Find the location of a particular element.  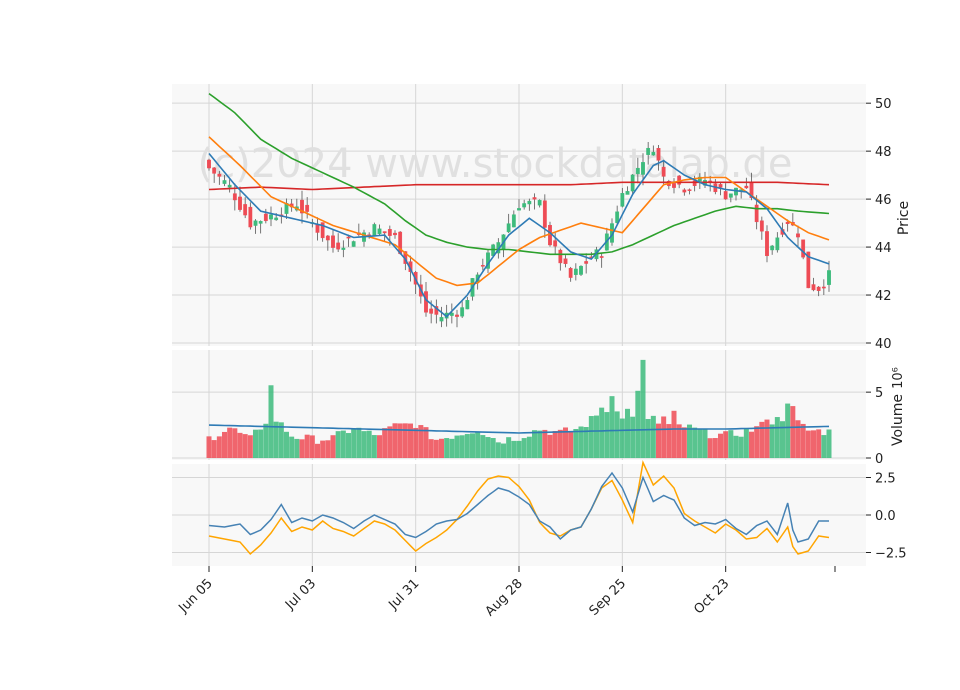

x-tick-label: Jul 03 is located at coordinates (300, 594).